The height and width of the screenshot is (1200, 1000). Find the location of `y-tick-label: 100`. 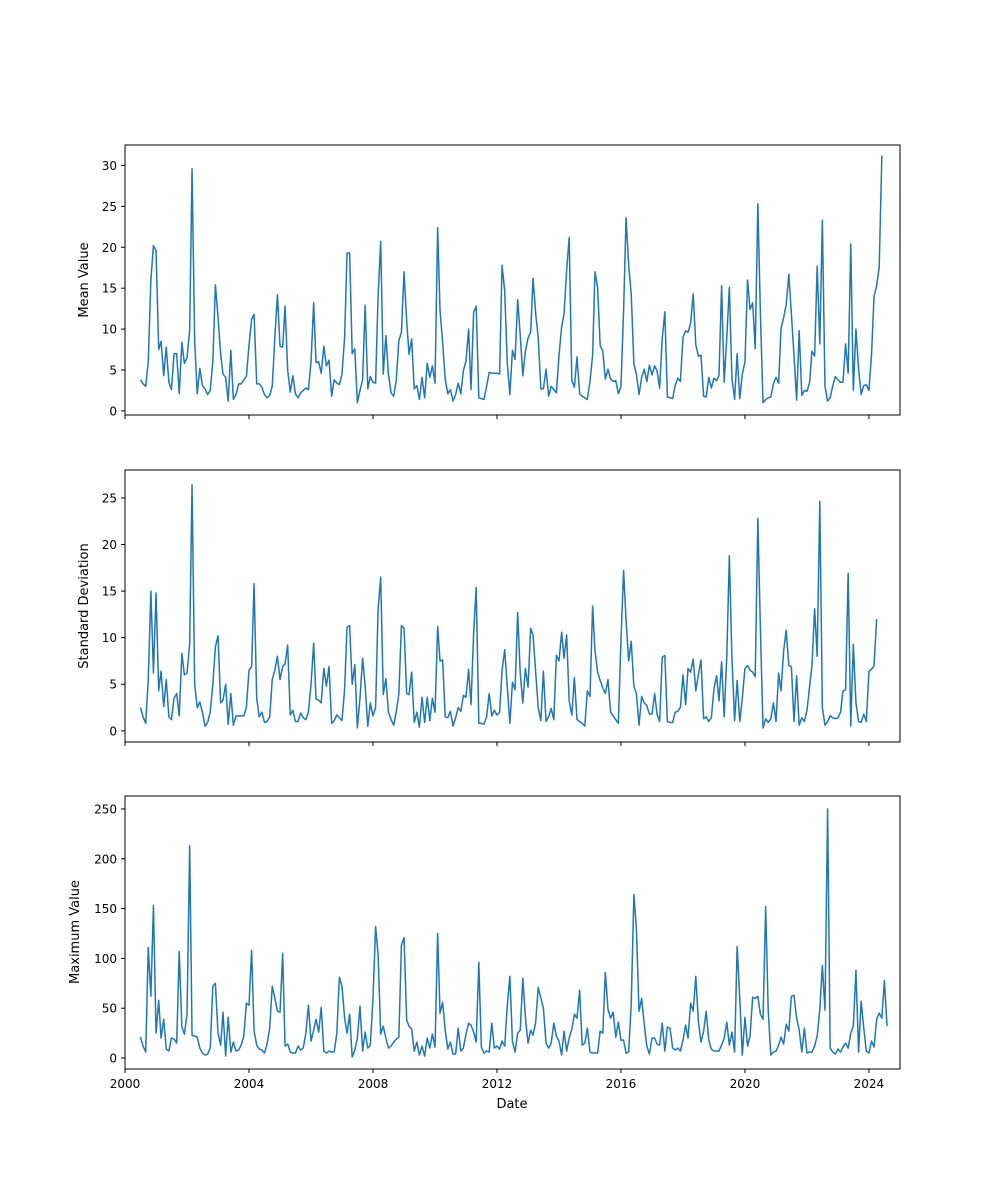

y-tick-label: 100 is located at coordinates (105, 959).